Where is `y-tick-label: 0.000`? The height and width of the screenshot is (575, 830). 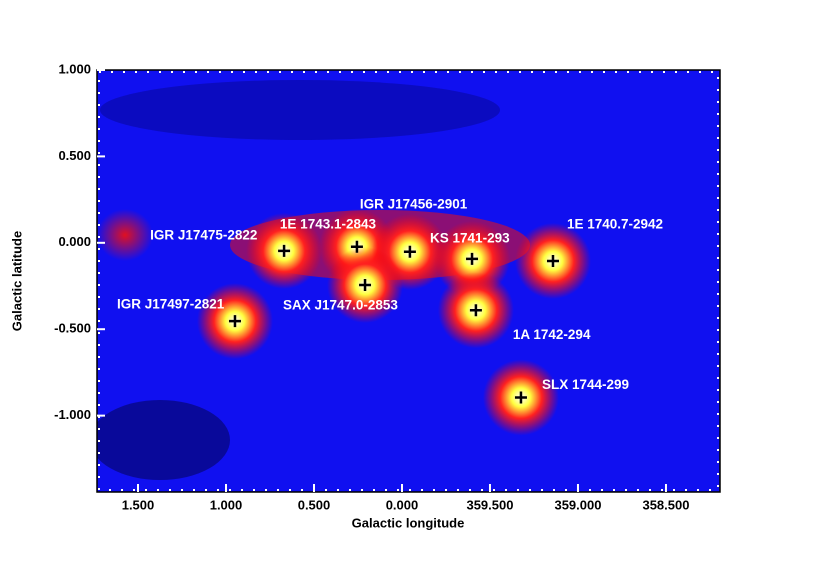 y-tick-label: 0.000 is located at coordinates (74, 241).